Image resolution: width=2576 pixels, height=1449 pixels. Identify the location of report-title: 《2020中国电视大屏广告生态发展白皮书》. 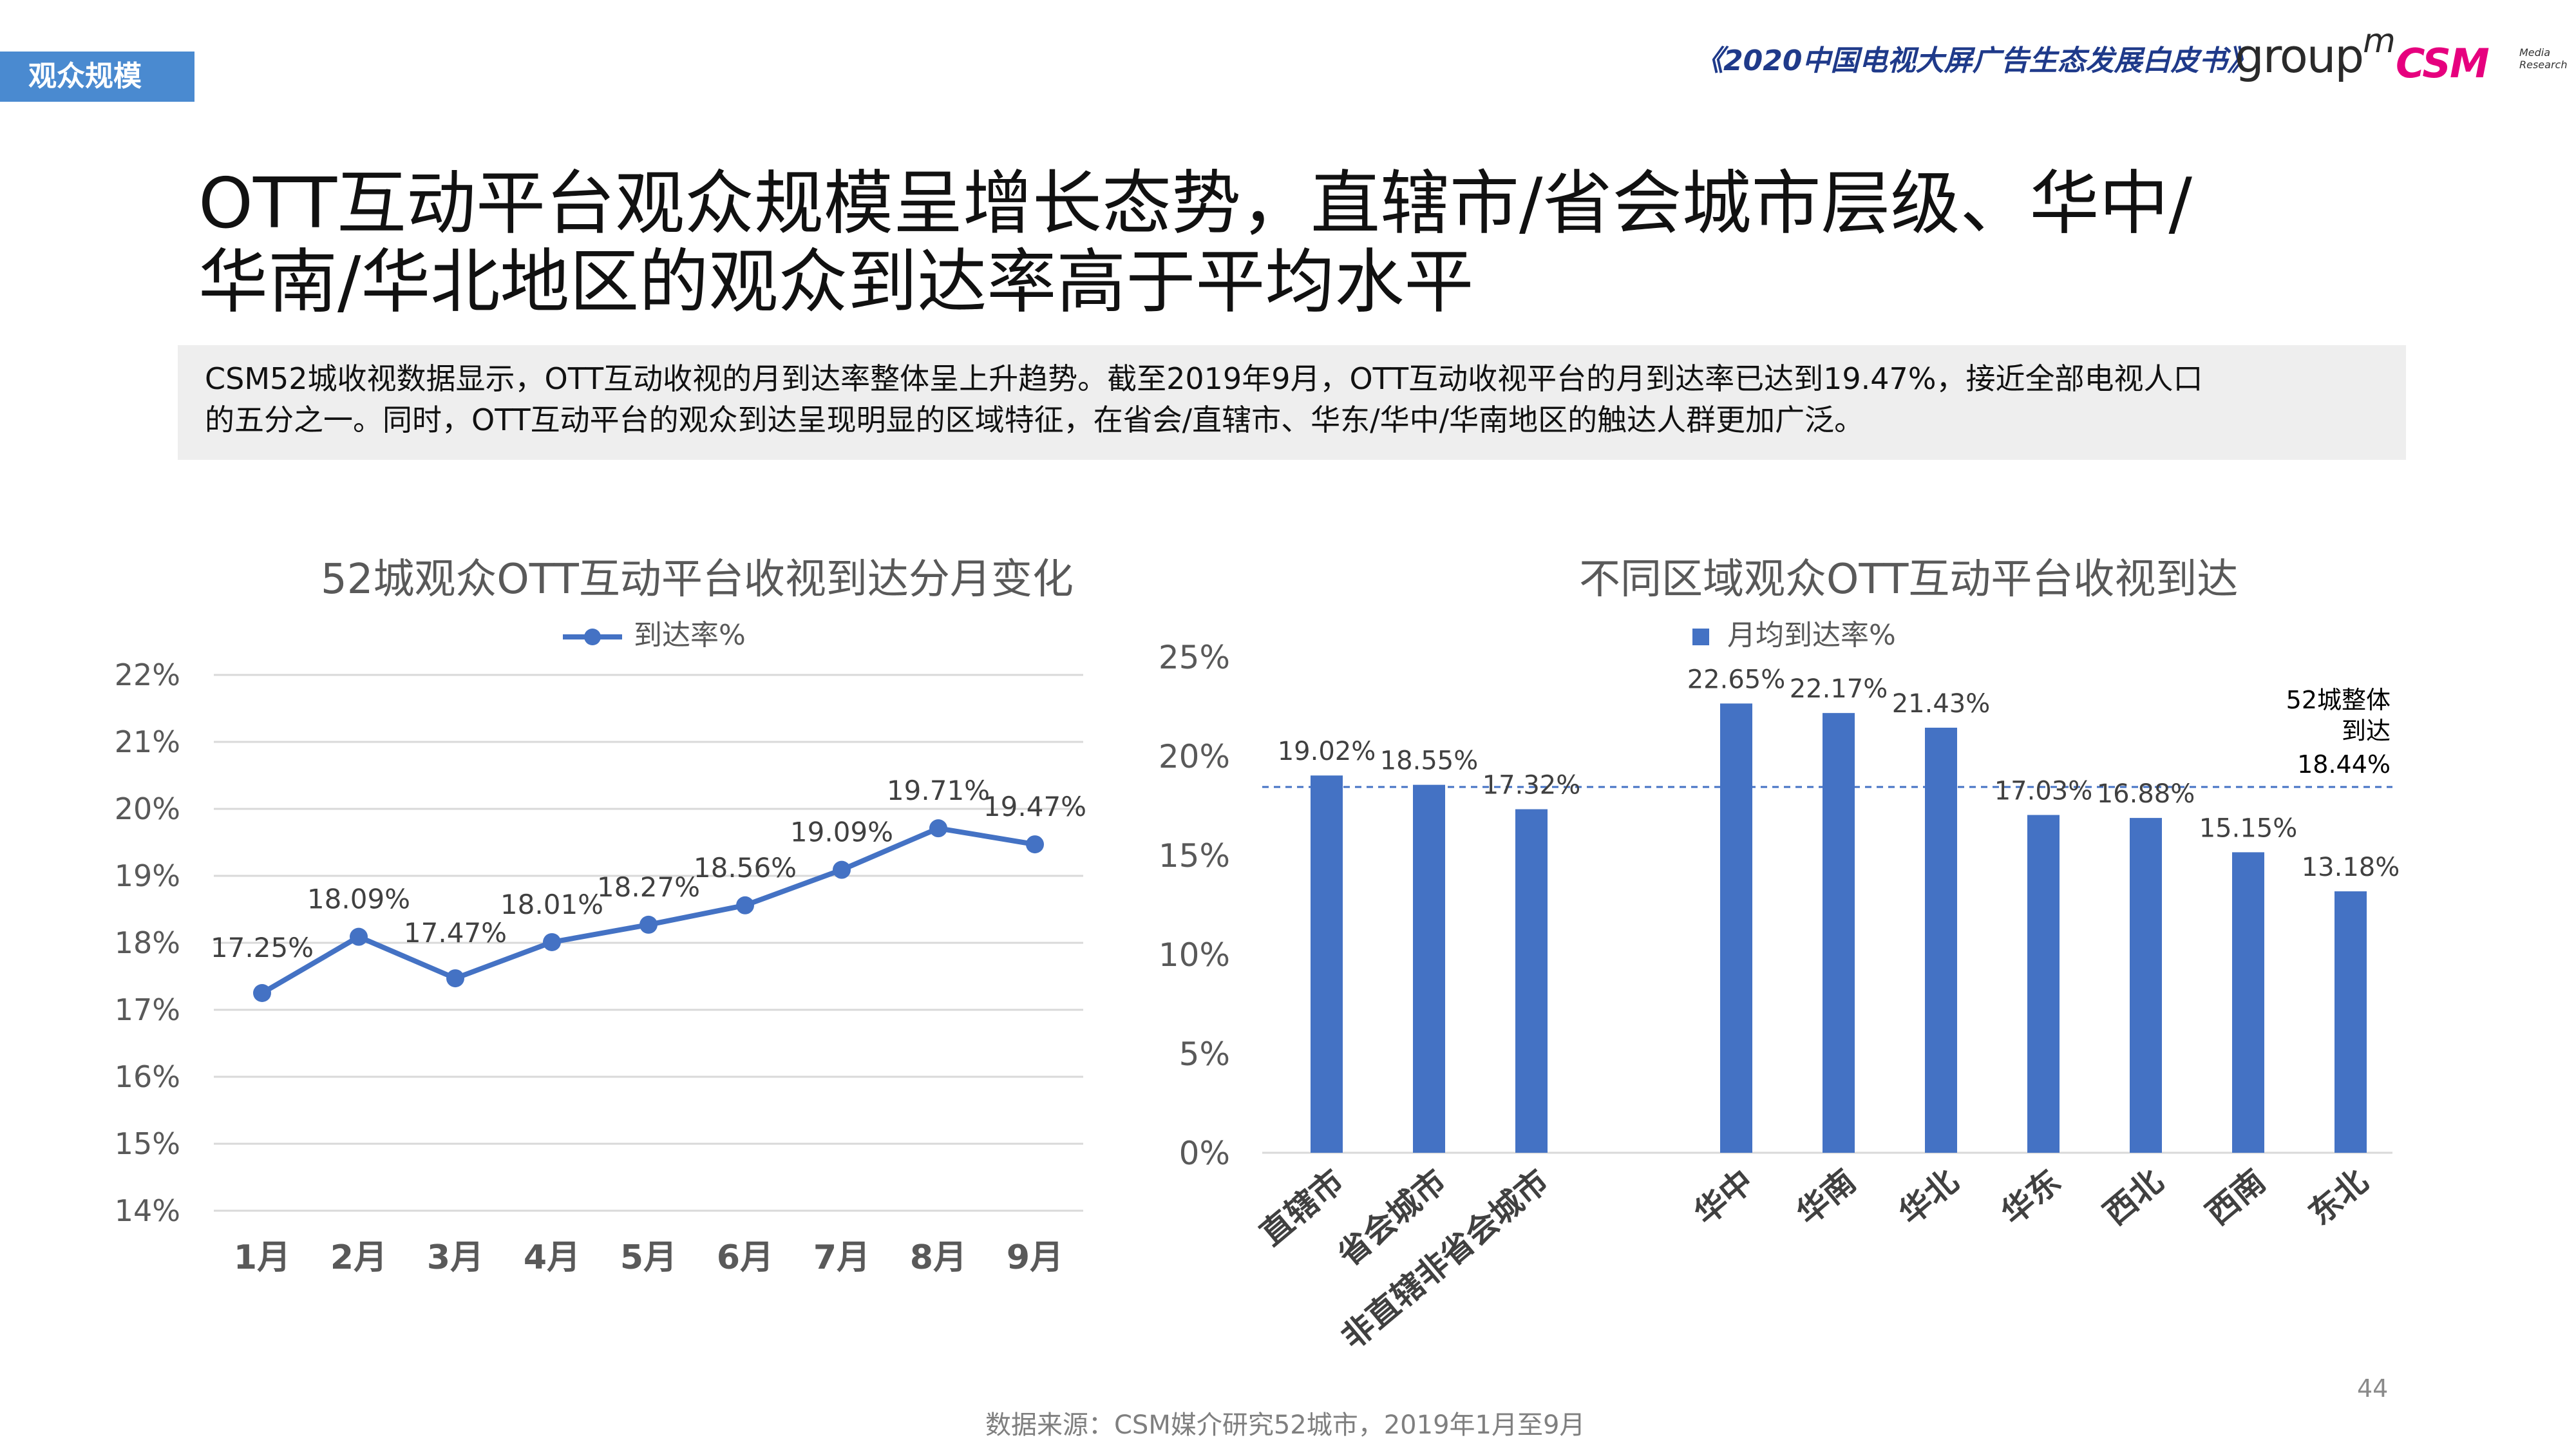
(1975, 60).